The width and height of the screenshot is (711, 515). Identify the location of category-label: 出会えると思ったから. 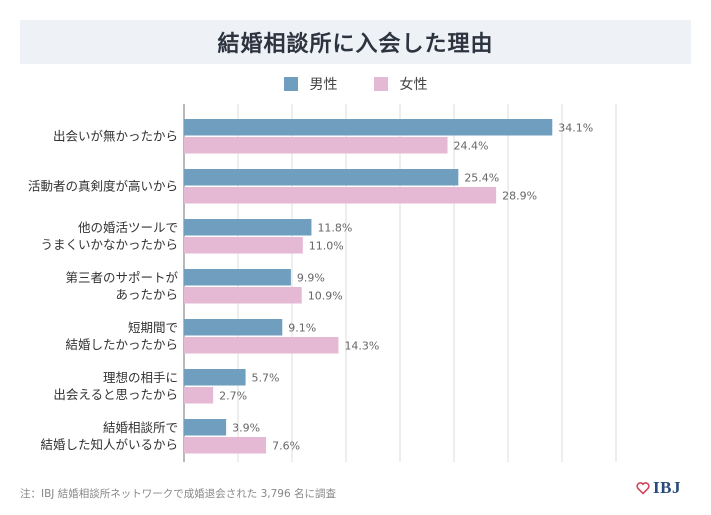
(115, 394).